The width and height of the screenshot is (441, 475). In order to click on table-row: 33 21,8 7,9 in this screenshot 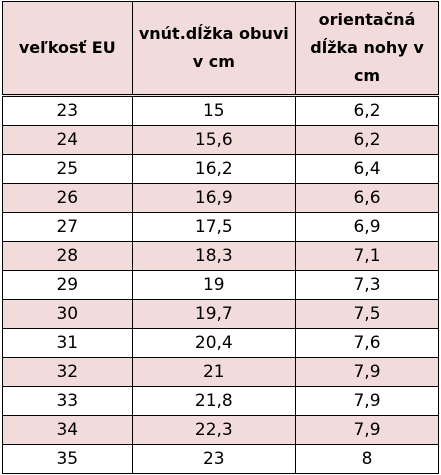, I will do `click(220, 401)`.